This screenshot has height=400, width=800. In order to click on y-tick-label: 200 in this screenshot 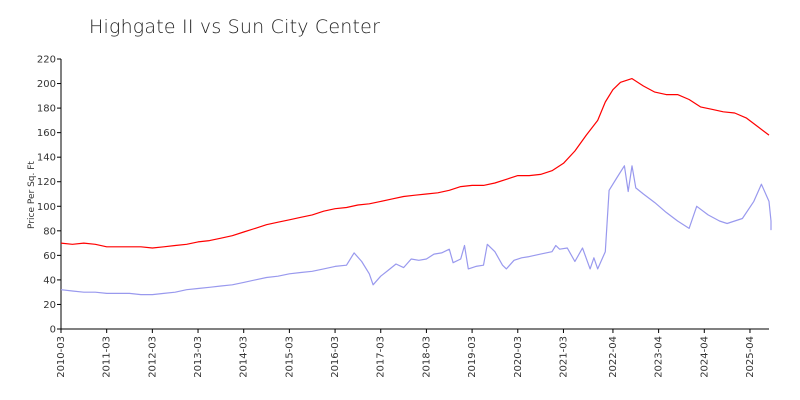, I will do `click(46, 84)`.